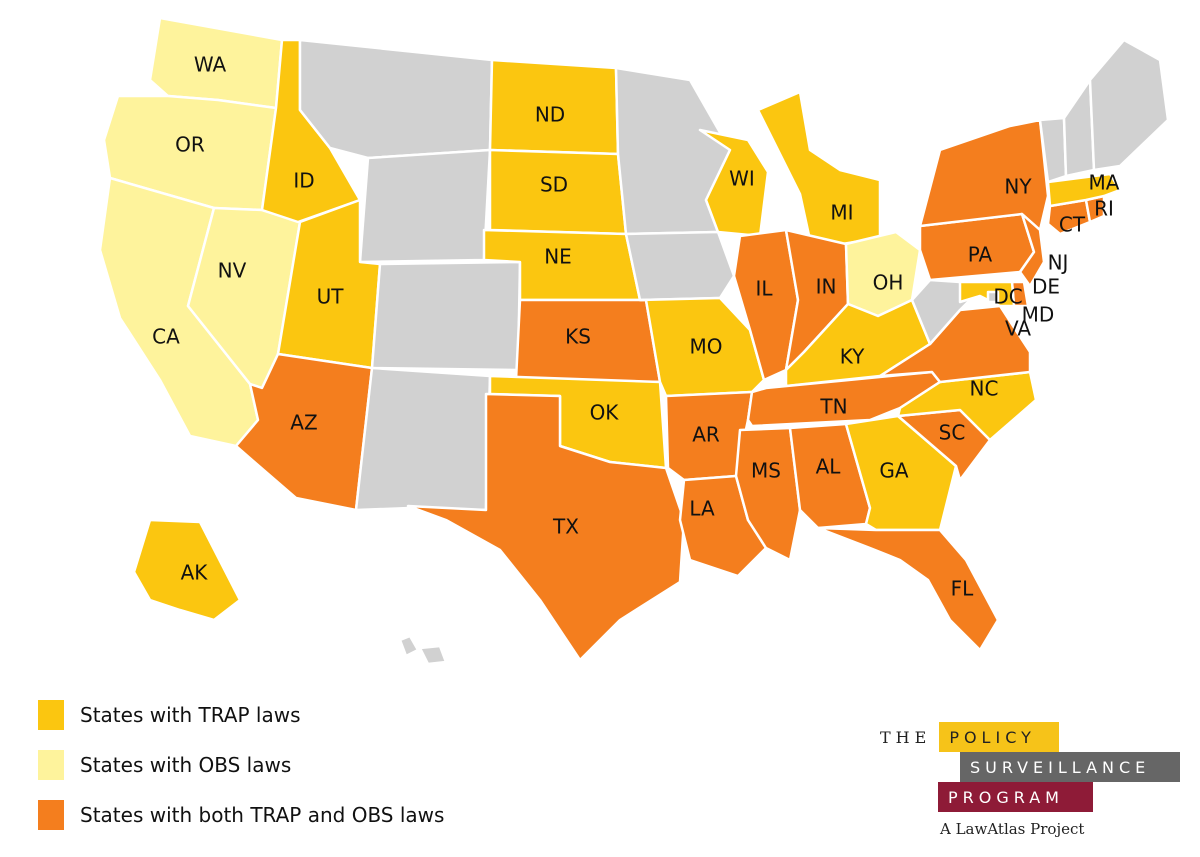 The width and height of the screenshot is (1200, 857). I want to click on state-label-wa: WA, so click(210, 65).